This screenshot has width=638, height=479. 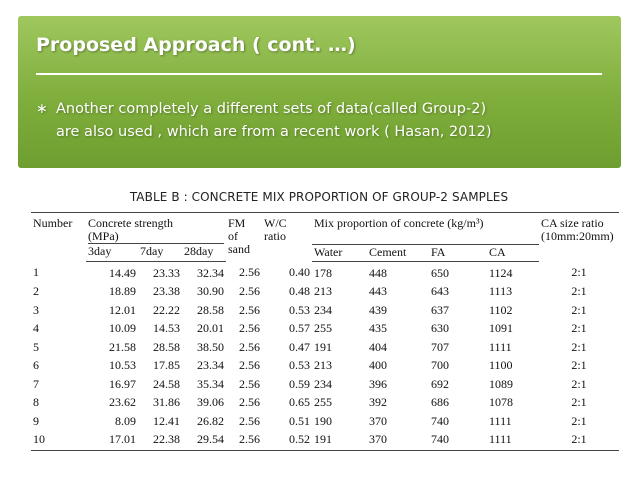 I want to click on title-divider, so click(x=319, y=74).